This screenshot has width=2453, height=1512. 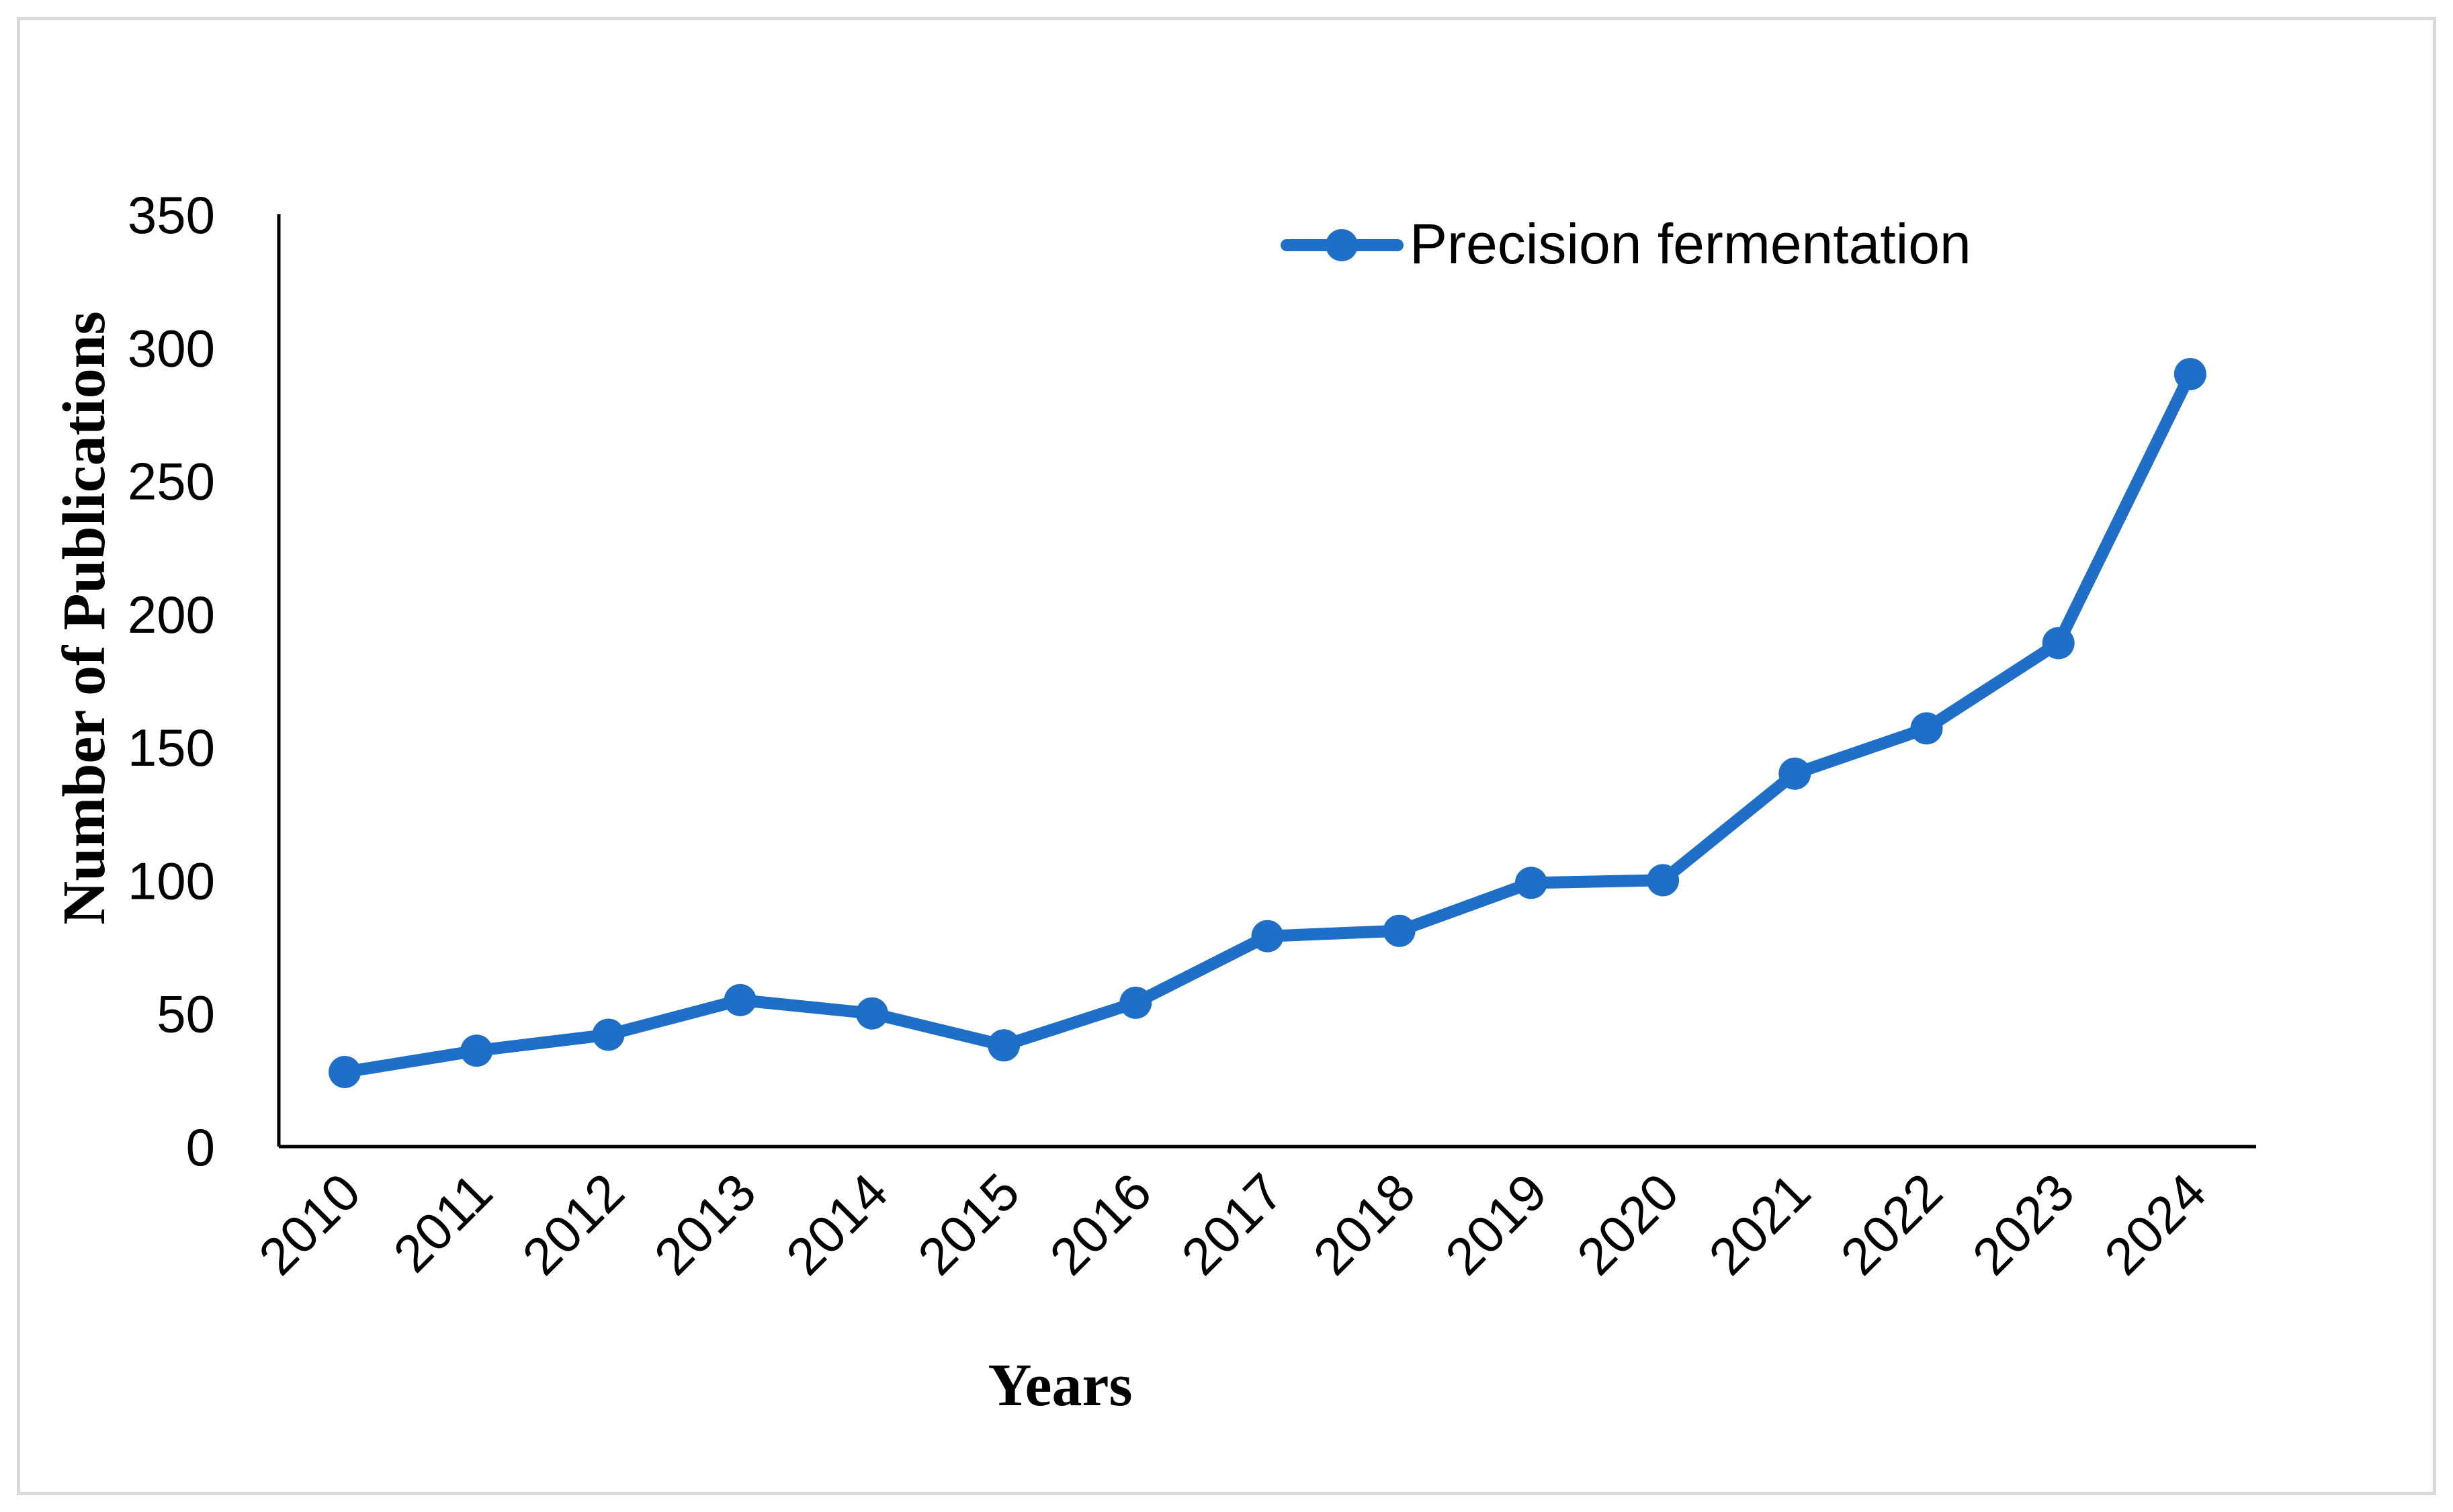 I want to click on legend-label: Precision fermentation, so click(x=1691, y=243).